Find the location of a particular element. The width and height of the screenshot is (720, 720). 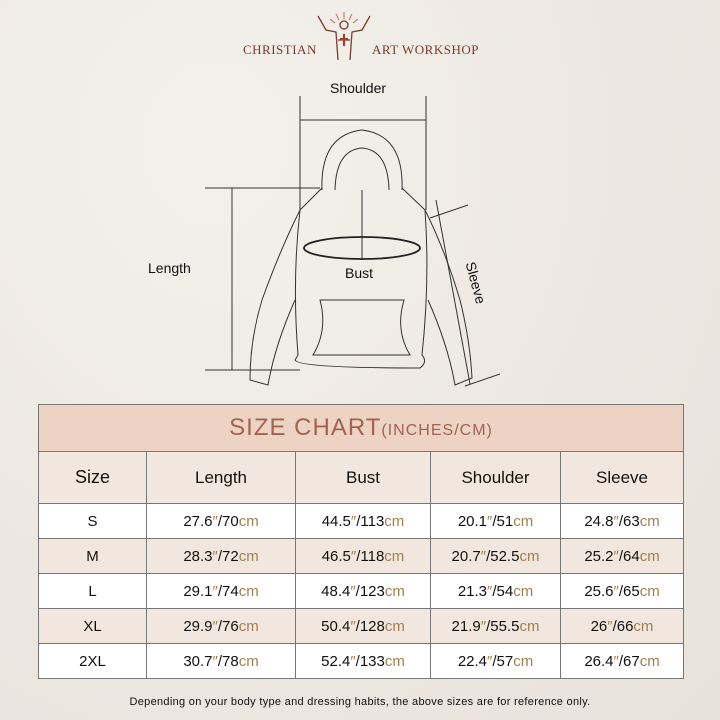

size-cell: 2XL is located at coordinates (92, 661).